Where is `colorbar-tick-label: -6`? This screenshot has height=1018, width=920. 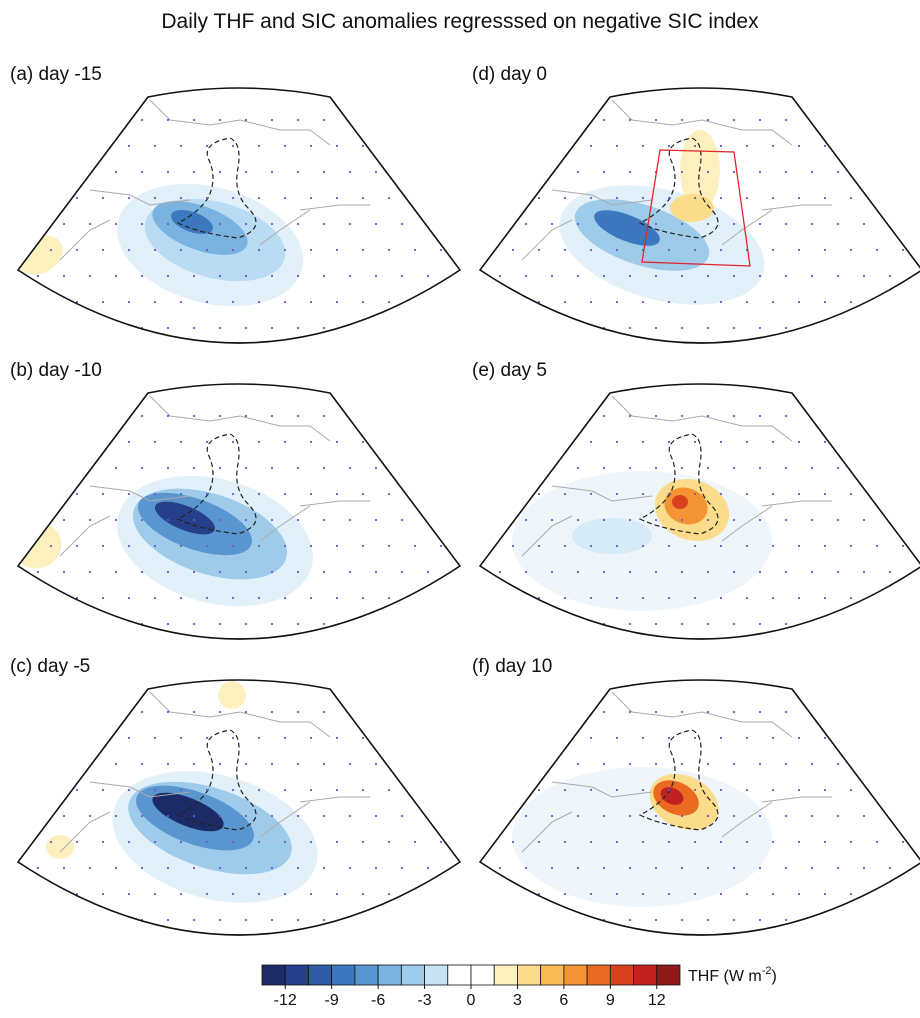 colorbar-tick-label: -6 is located at coordinates (378, 1000).